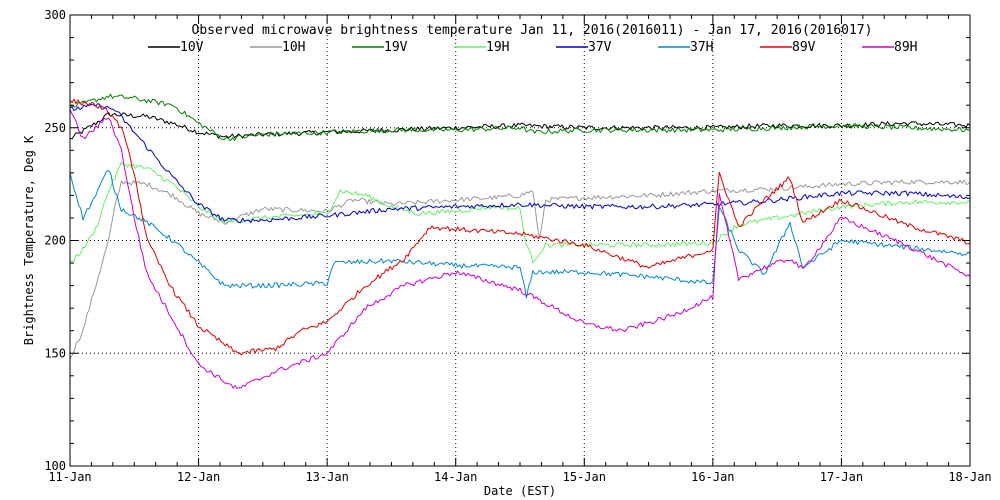 Image resolution: width=1000 pixels, height=500 pixels. Describe the element at coordinates (532, 47) in the screenshot. I see `legend: 10V 10H 19V 19H 37V 37H 89V 89H` at that location.